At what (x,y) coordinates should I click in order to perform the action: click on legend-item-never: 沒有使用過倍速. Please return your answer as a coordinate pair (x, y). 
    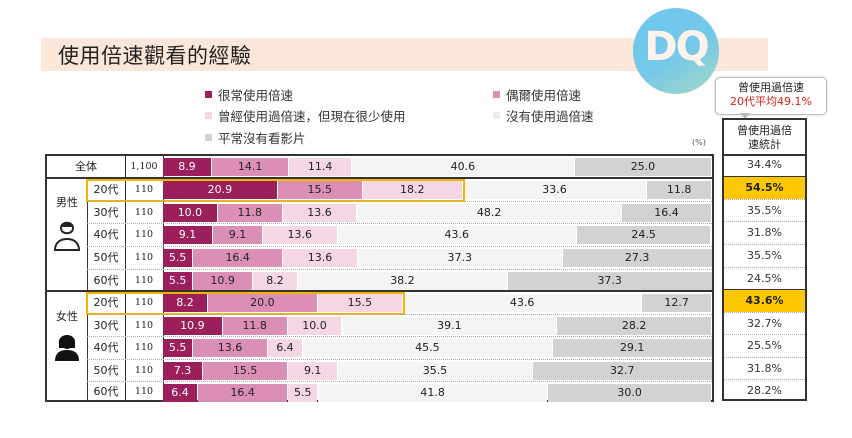
    Looking at the image, I should click on (543, 115).